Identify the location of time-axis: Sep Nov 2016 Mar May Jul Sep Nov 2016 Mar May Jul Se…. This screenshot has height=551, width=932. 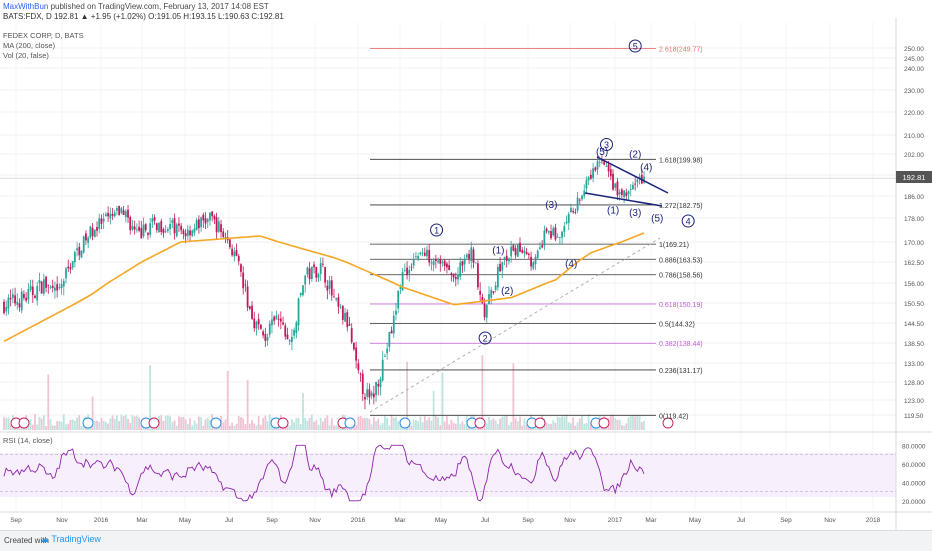
(445, 520).